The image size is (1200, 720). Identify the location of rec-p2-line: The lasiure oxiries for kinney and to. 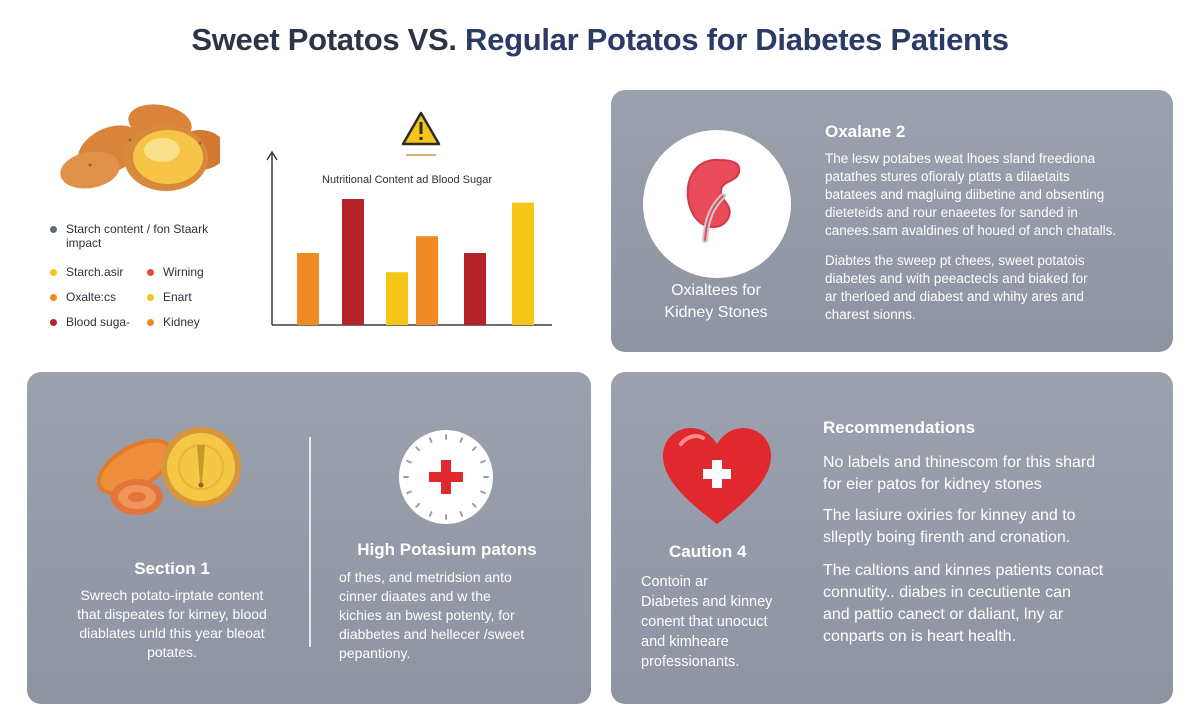
(949, 515).